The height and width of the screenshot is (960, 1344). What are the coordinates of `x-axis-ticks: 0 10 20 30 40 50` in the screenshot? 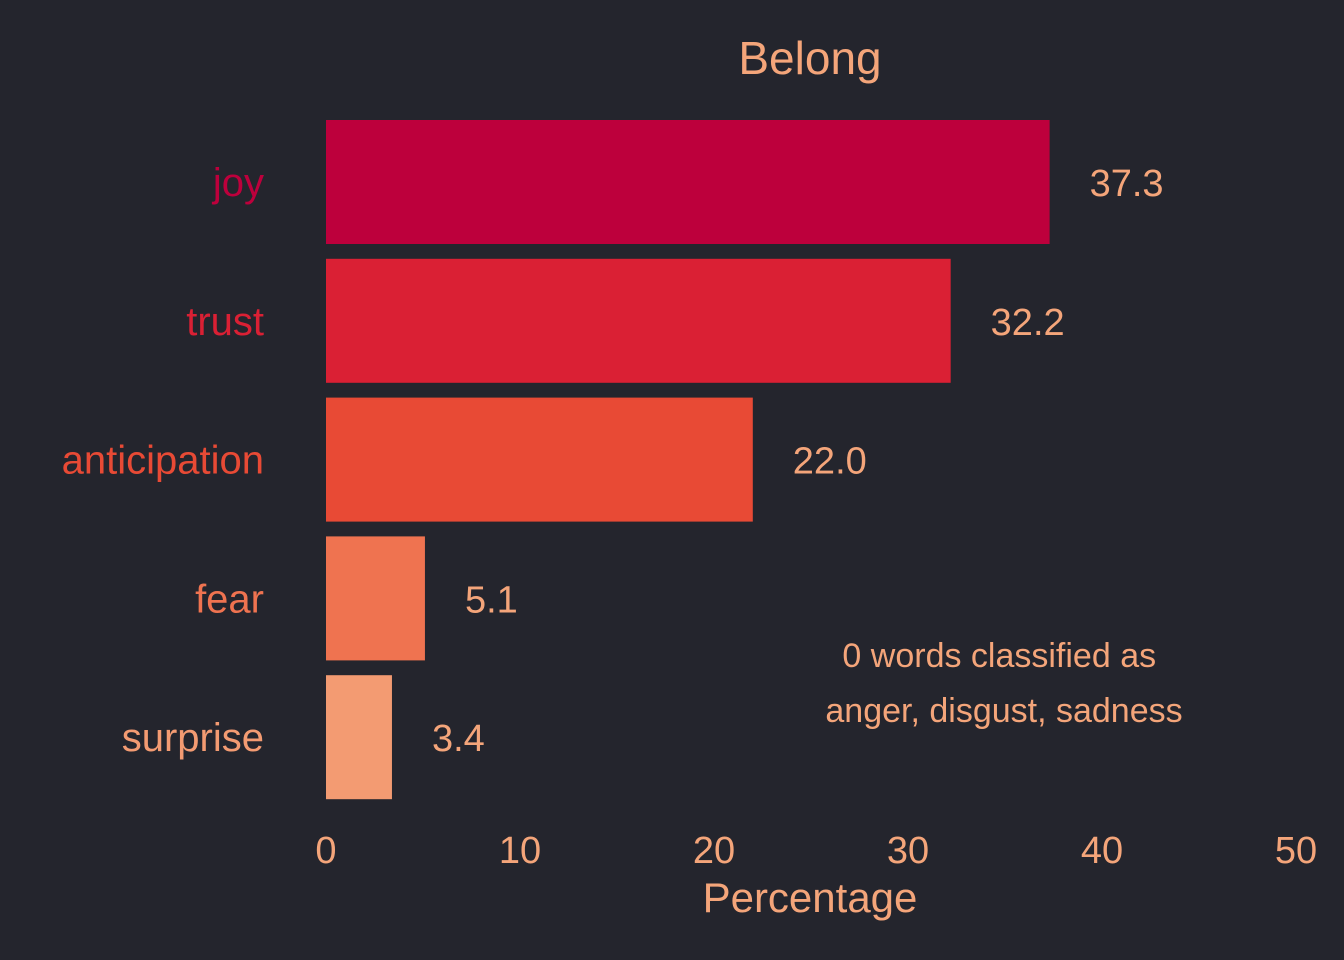 It's located at (816, 851).